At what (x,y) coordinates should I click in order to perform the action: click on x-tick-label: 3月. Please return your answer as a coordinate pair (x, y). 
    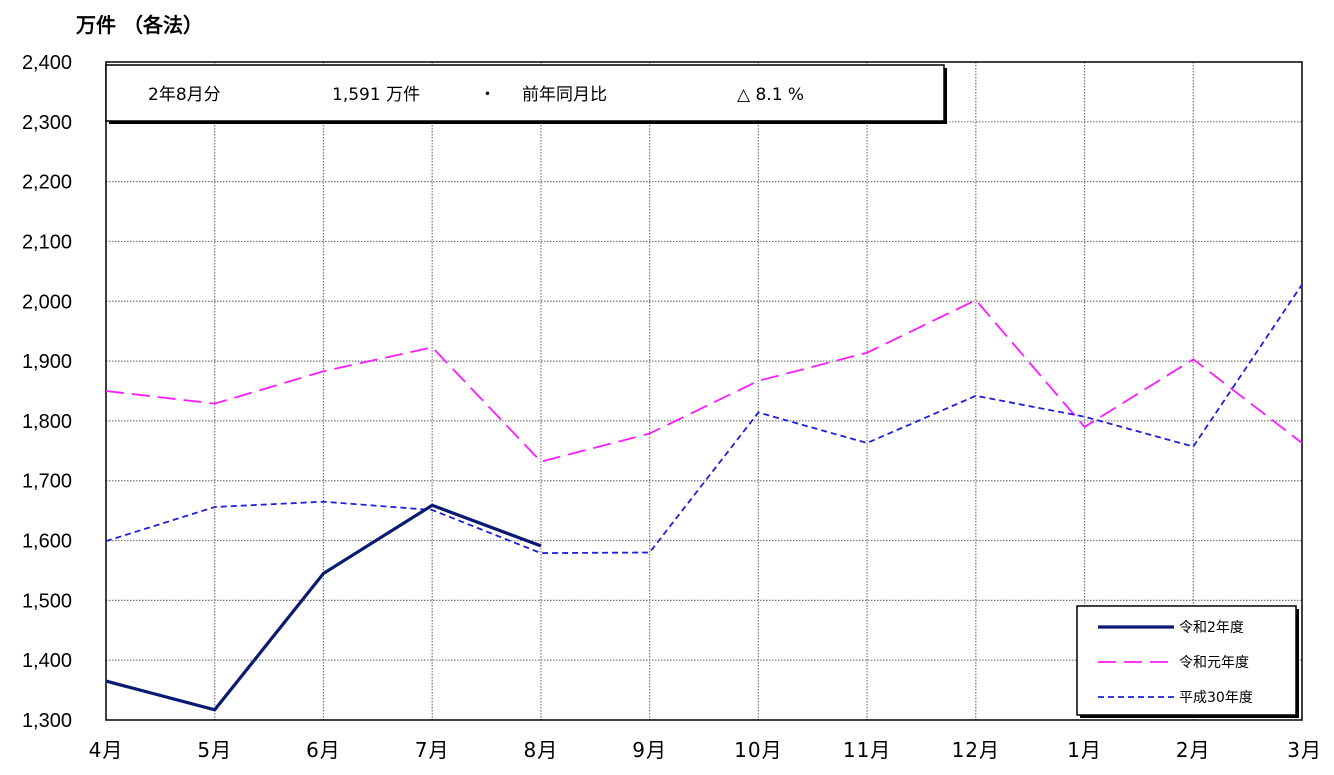
    Looking at the image, I should click on (1304, 750).